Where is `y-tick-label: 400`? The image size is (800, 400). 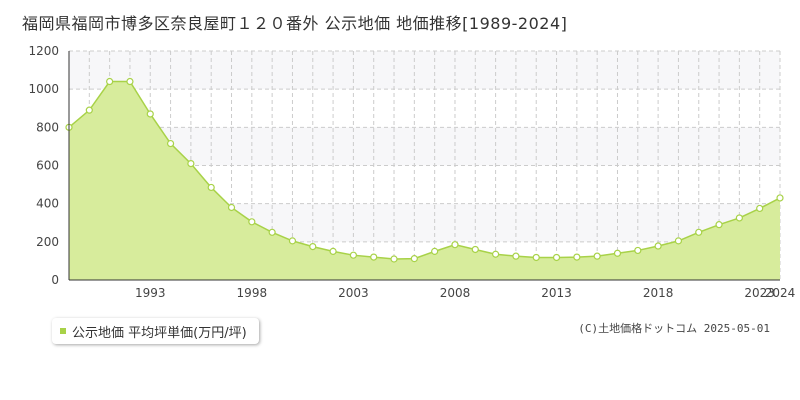 y-tick-label: 400 is located at coordinates (47, 204).